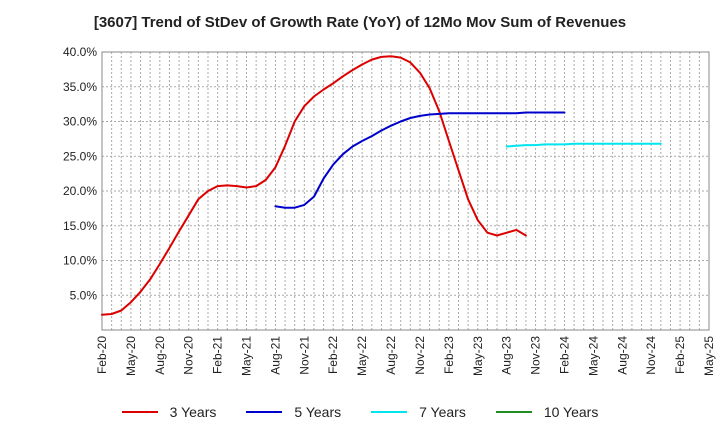  I want to click on x-tick-label: May-25, so click(709, 356).